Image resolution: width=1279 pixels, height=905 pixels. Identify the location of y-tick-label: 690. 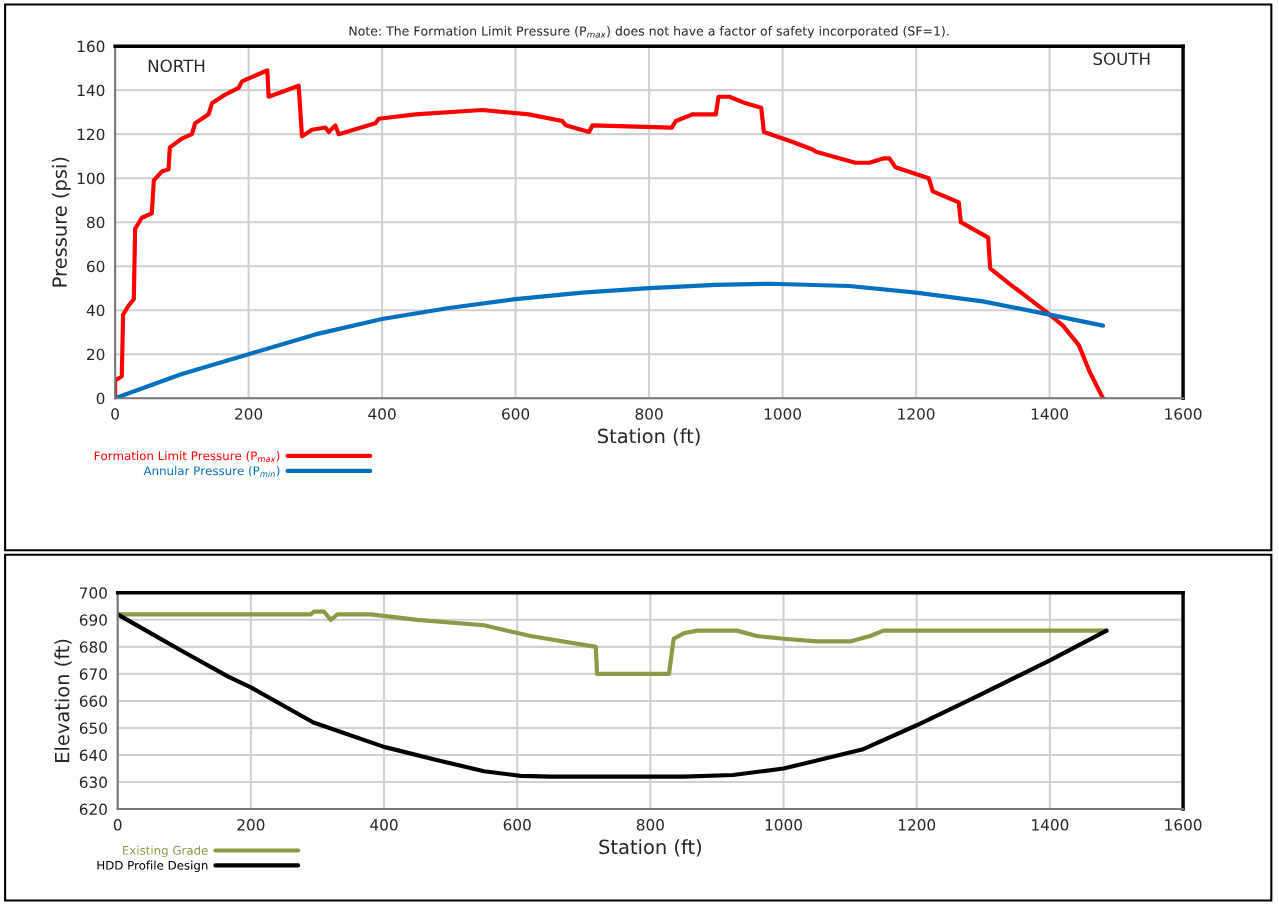
(93, 620).